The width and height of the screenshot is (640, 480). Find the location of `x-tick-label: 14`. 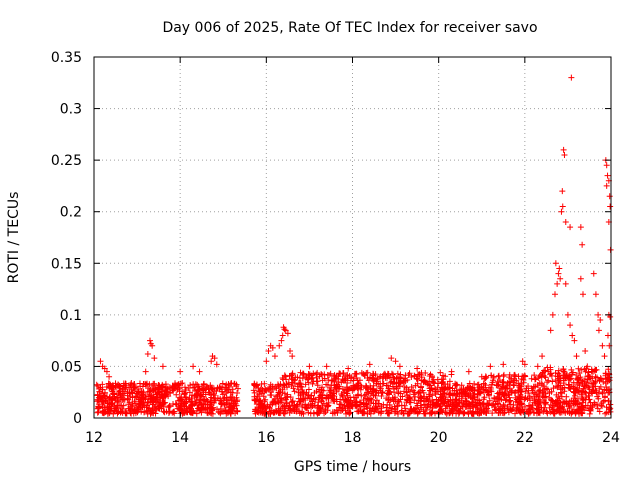

x-tick-label: 14 is located at coordinates (180, 438).